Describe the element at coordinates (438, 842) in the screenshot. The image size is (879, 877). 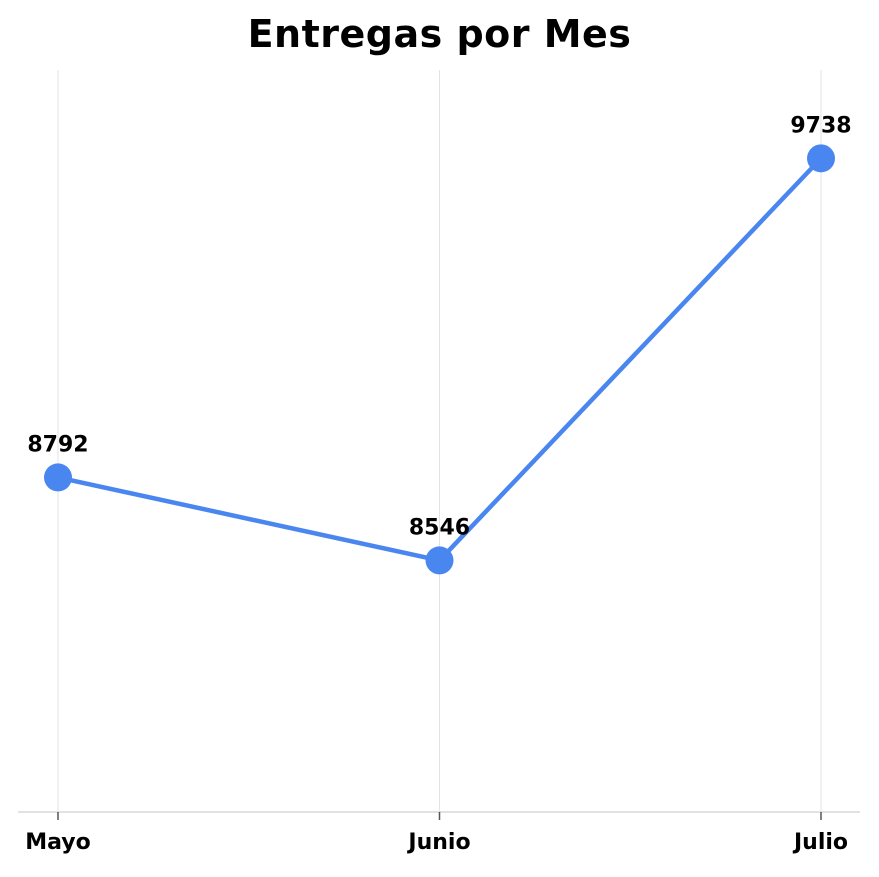
I see `x-tick-label: Junio` at that location.